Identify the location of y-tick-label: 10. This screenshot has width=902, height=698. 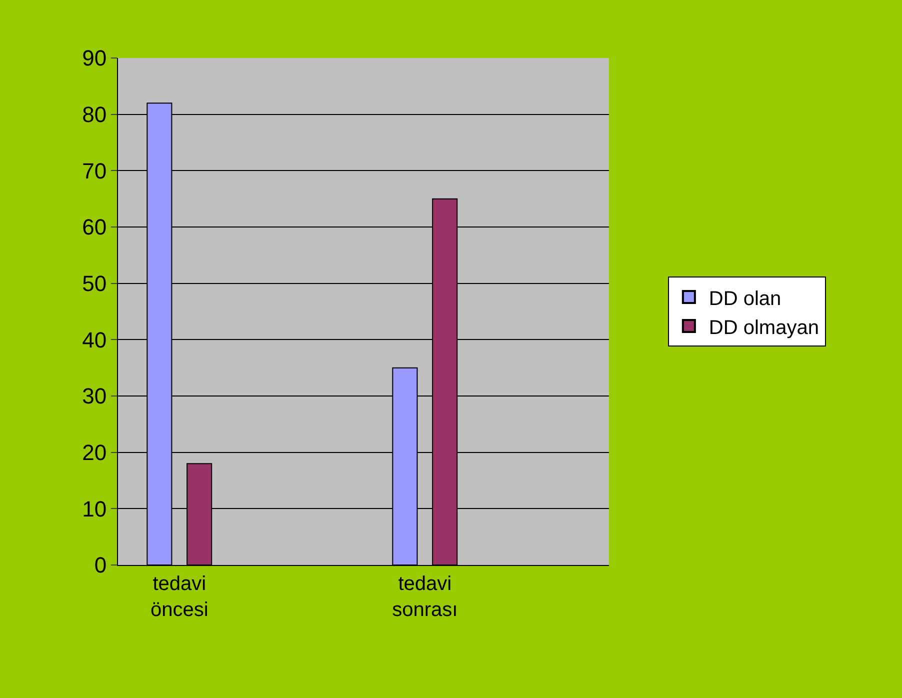
(94, 509).